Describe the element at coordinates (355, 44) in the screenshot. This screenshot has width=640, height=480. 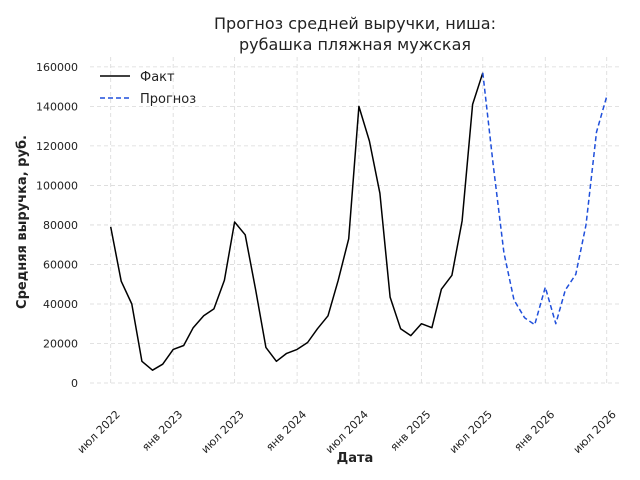
I see `chart-title-line-2: рубашка пляжная мужская` at that location.